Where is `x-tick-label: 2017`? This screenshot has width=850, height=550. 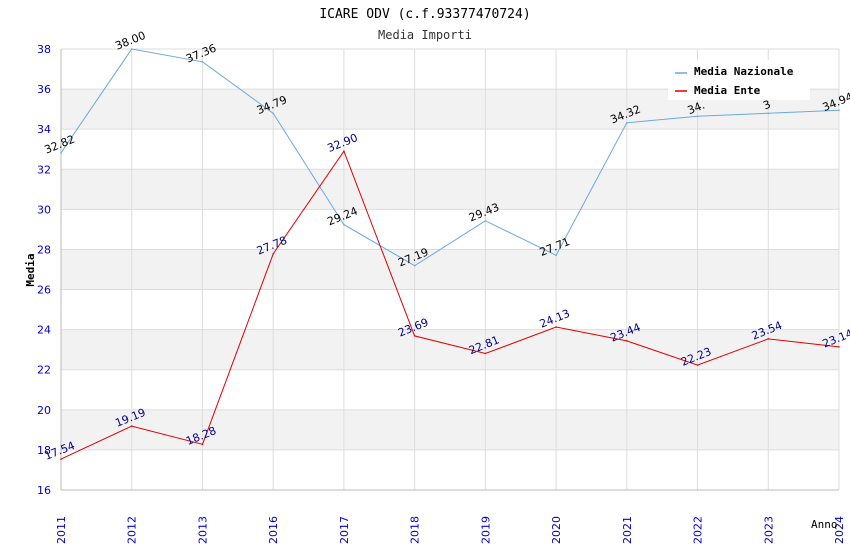
x-tick-label: 2017 is located at coordinates (344, 530).